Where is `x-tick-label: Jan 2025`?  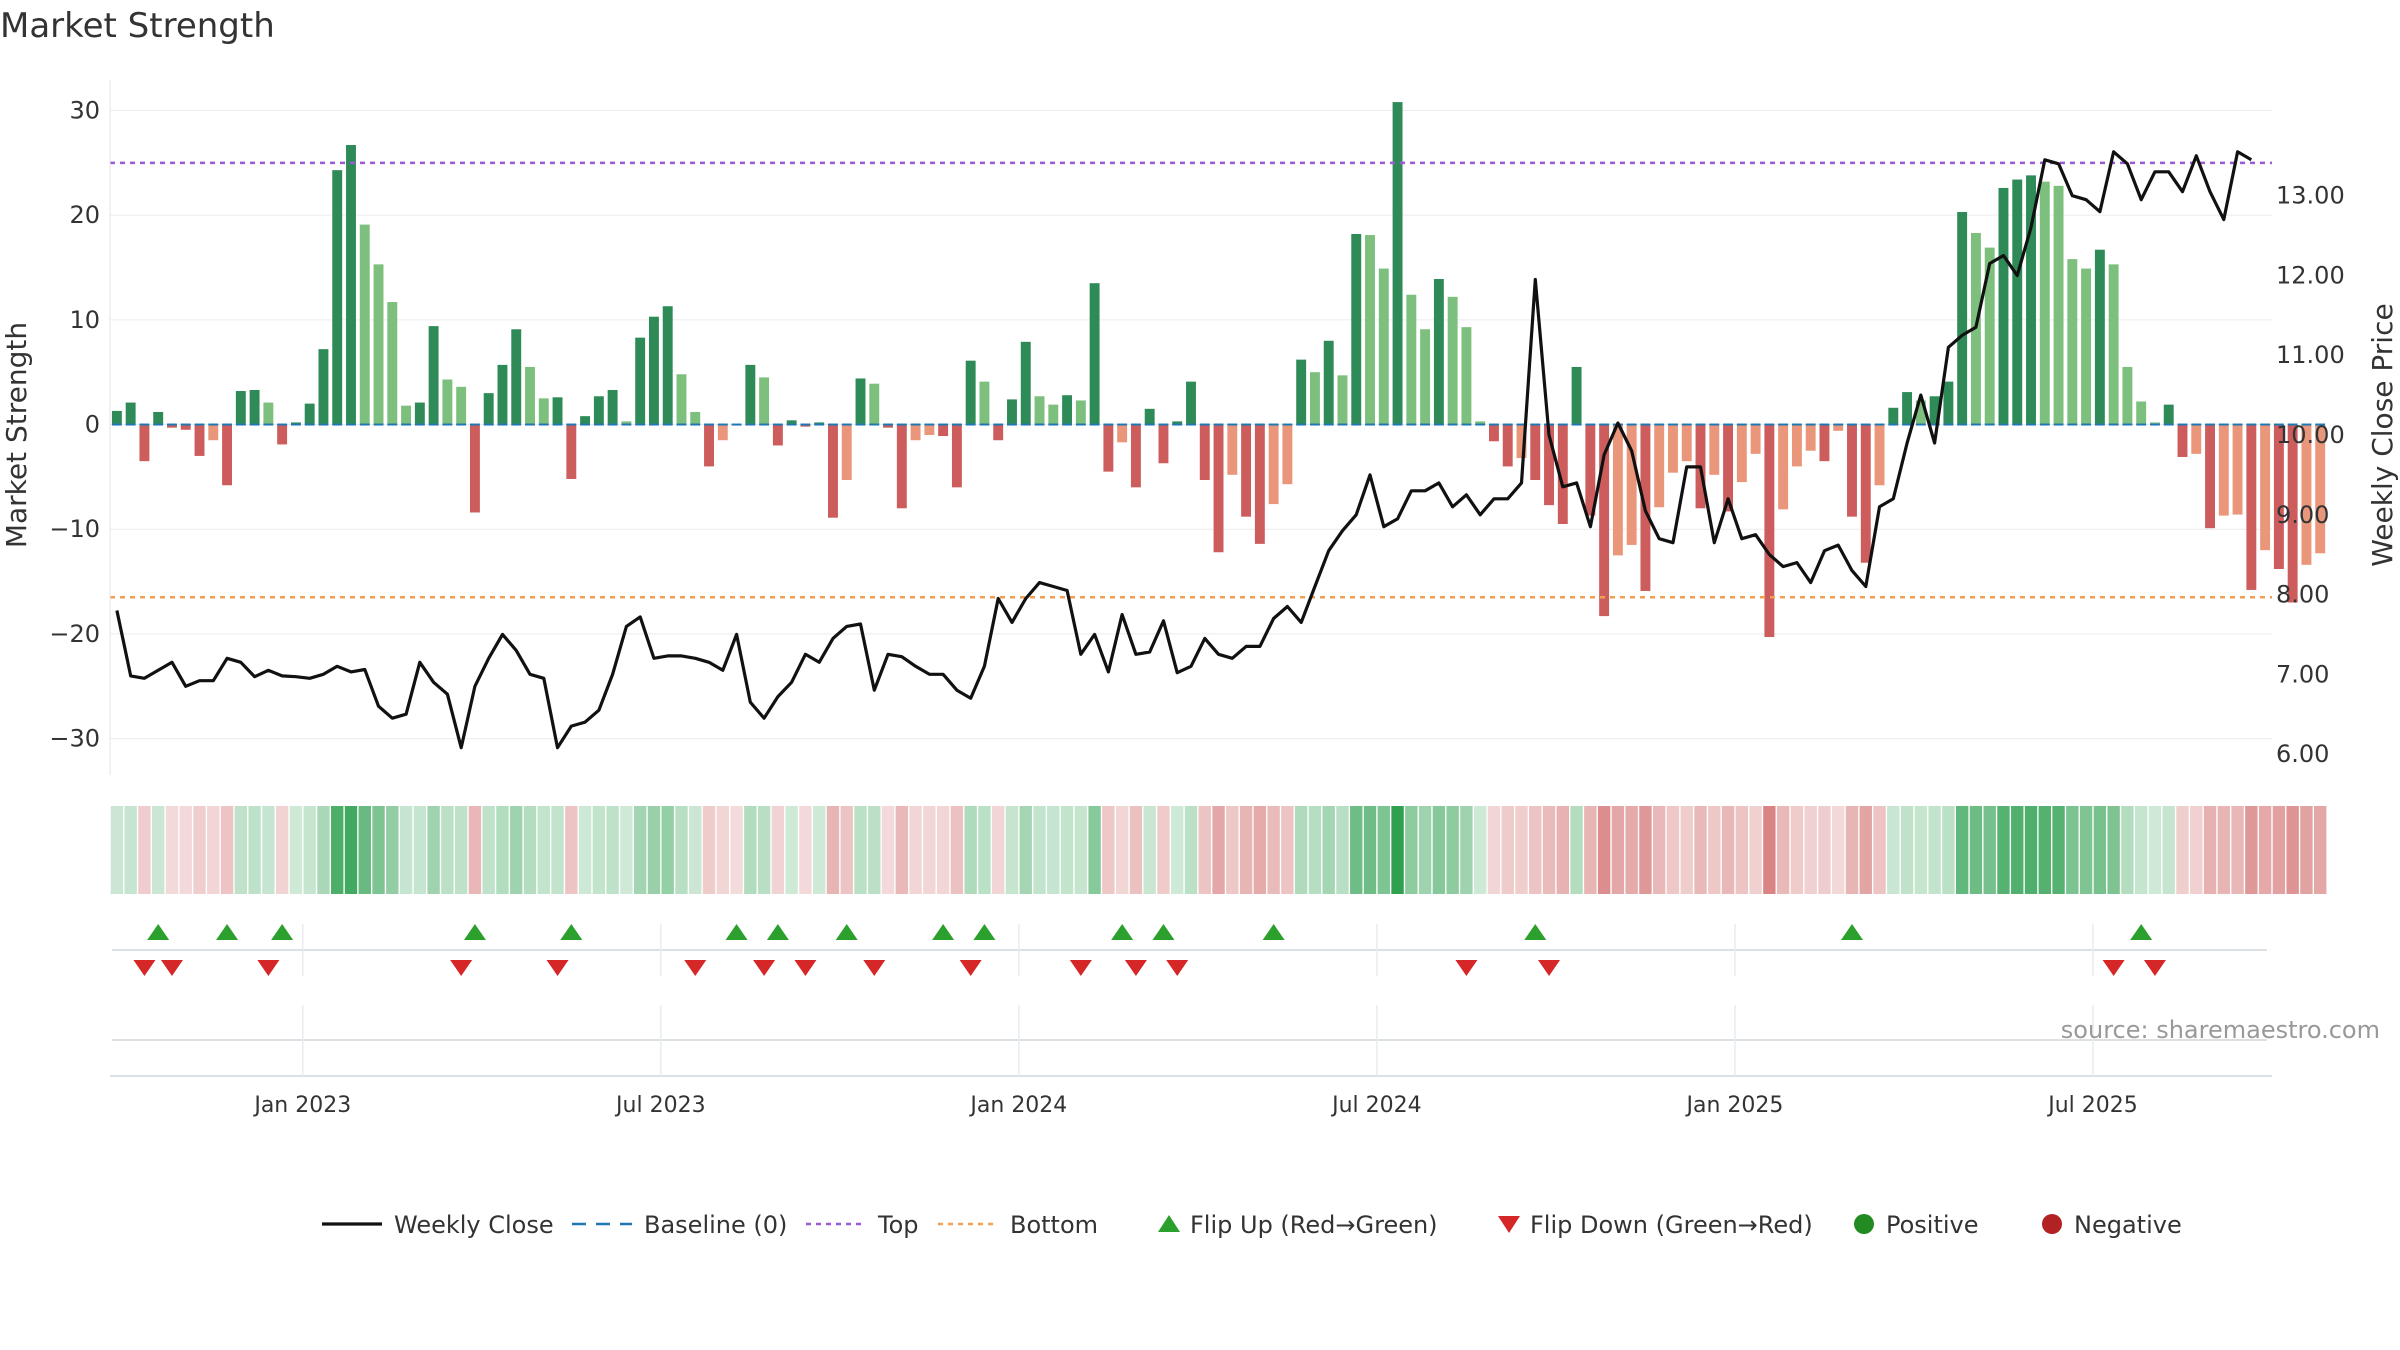 x-tick-label: Jan 2025 is located at coordinates (1733, 1105).